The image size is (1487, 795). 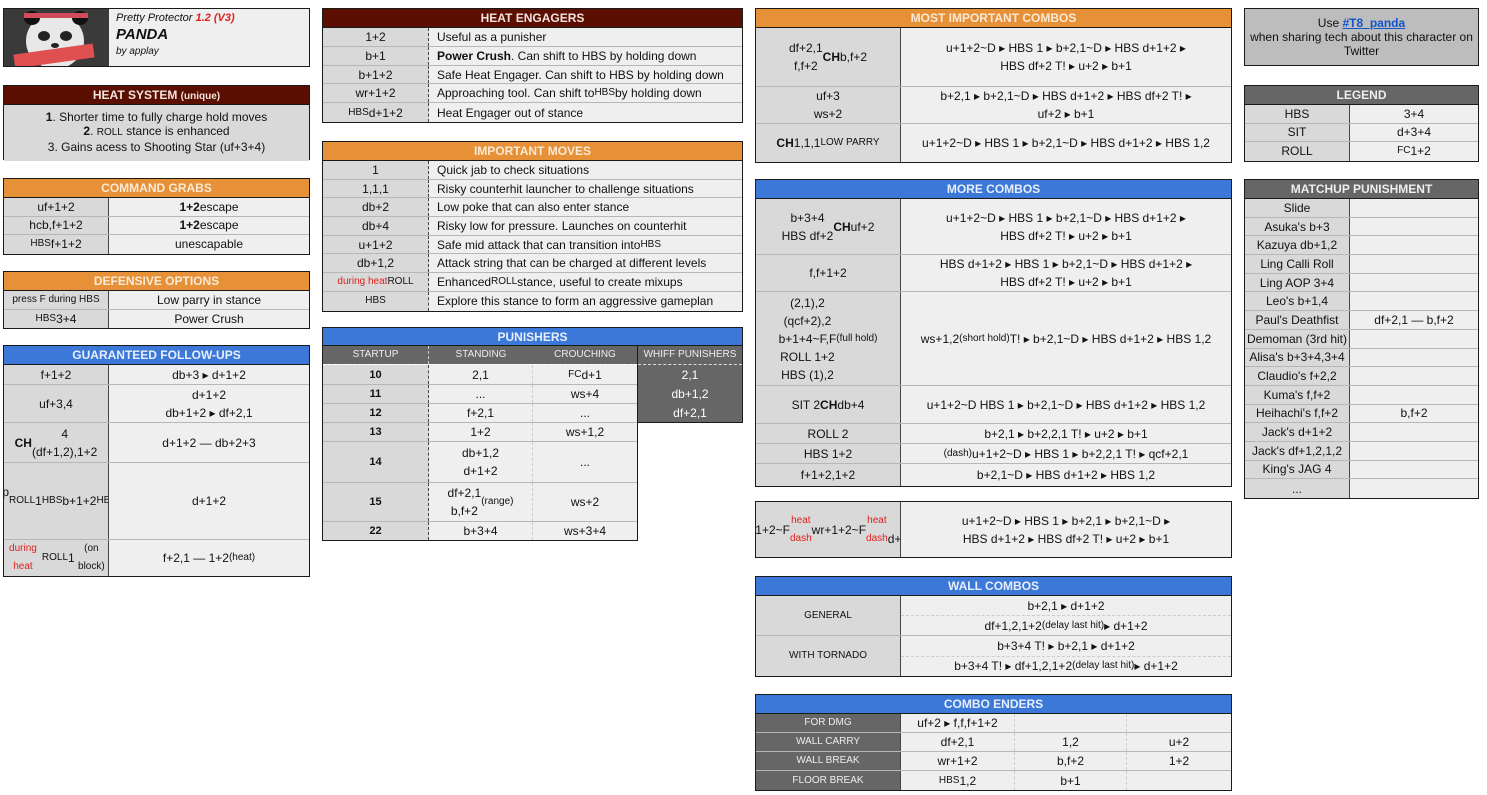 I want to click on row-label: Alisa's b+3+4,3+4, so click(x=1297, y=357).